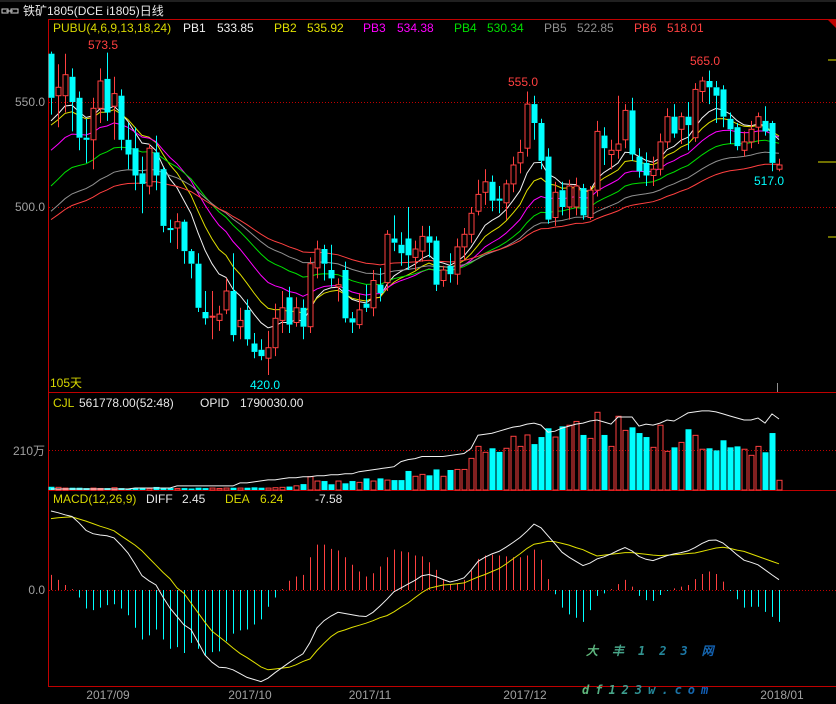 This screenshot has height=704, width=836. Describe the element at coordinates (782, 695) in the screenshot. I see `x-tick-2018-01: 2018/01` at that location.